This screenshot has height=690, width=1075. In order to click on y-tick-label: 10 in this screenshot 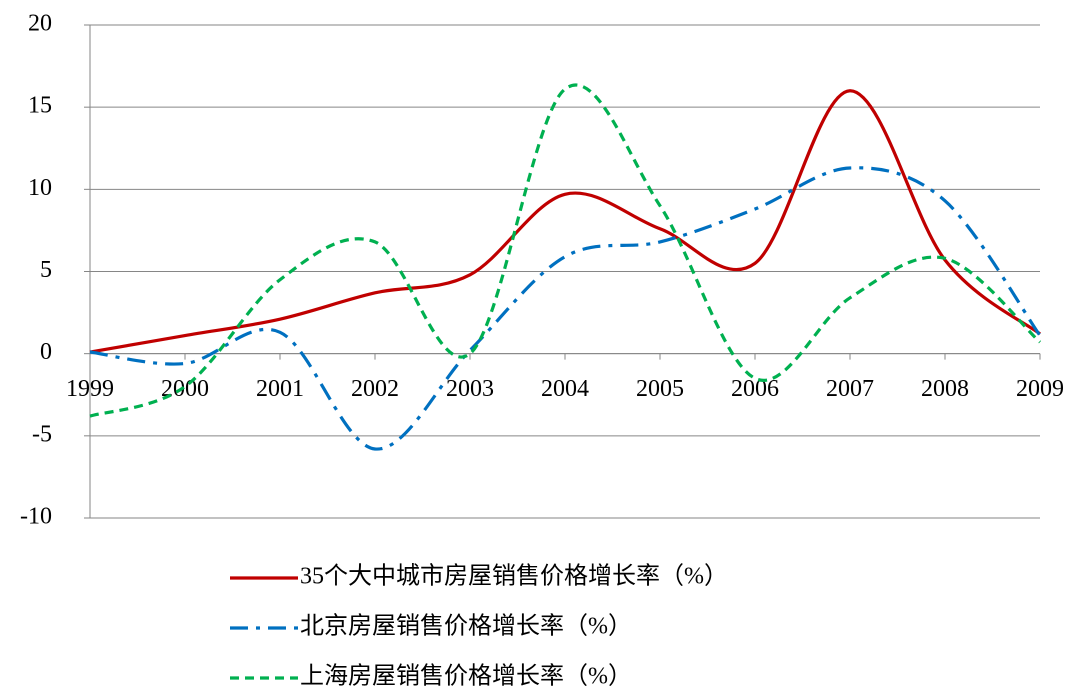, I will do `click(40, 188)`.